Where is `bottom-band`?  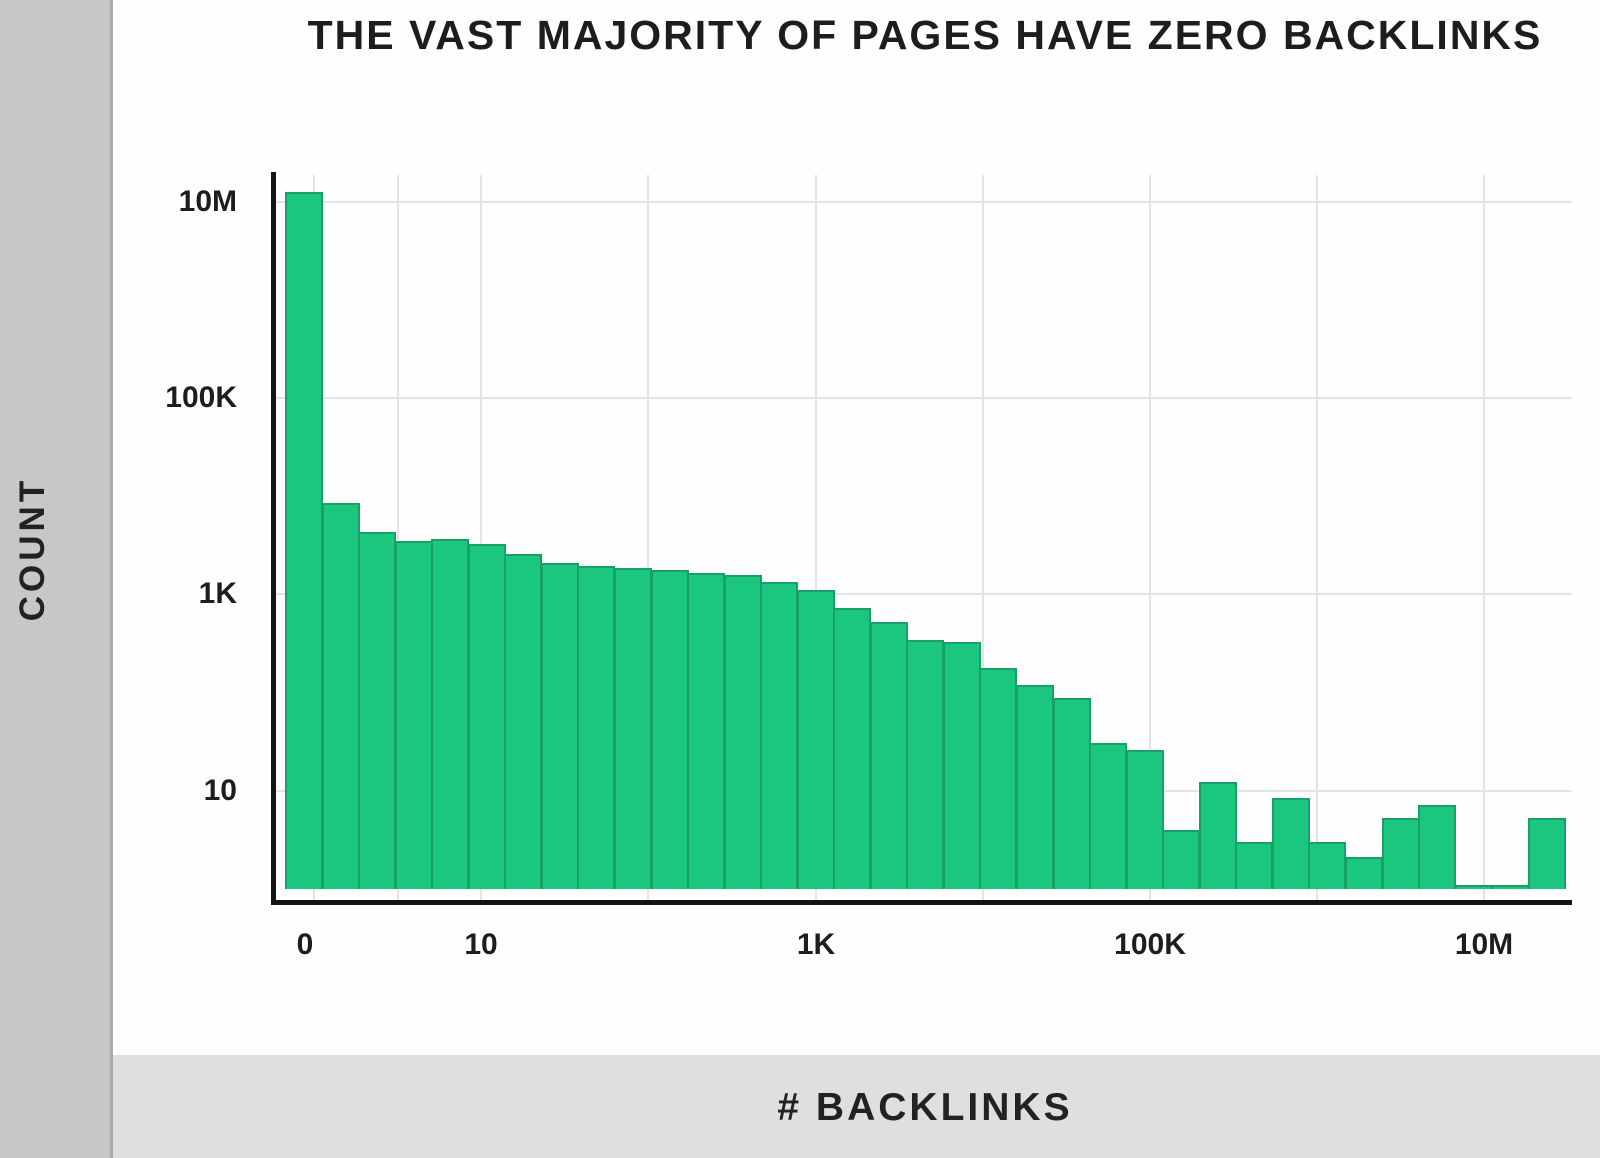 bottom-band is located at coordinates (855, 1106).